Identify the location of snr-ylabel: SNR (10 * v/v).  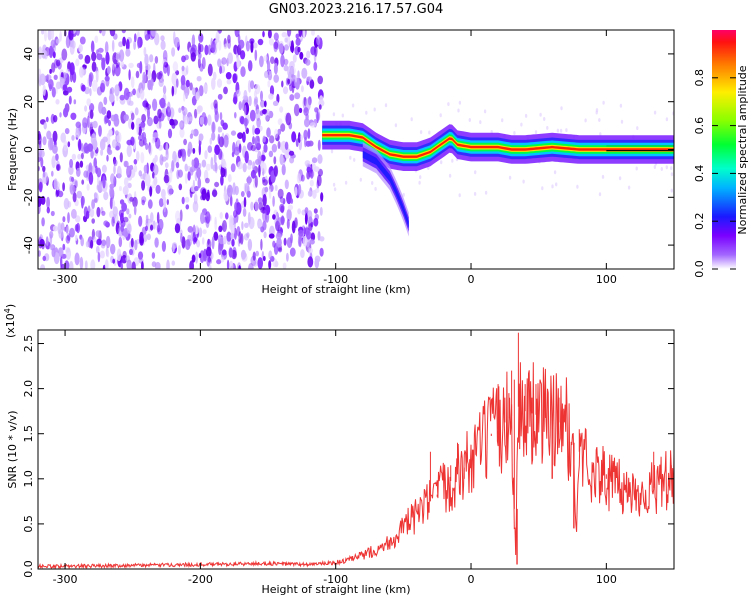
(12, 449).